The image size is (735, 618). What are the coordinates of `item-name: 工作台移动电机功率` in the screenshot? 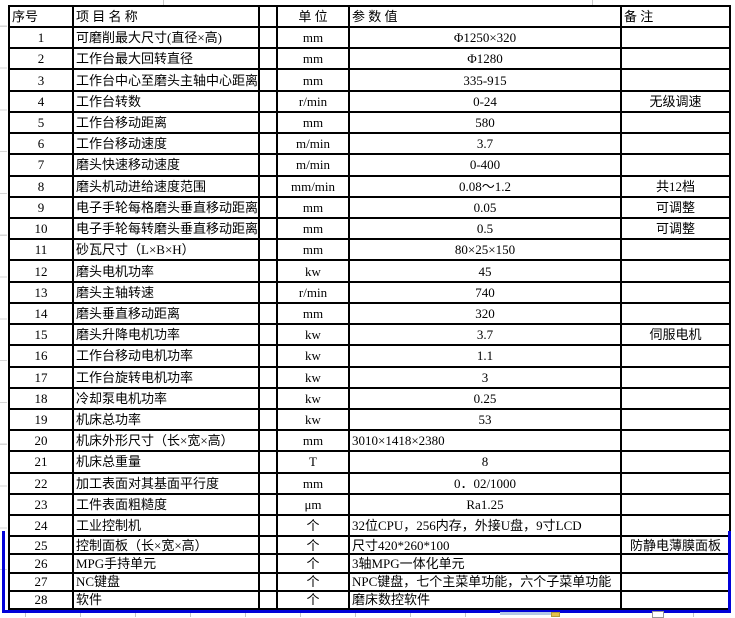 It's located at (166, 356).